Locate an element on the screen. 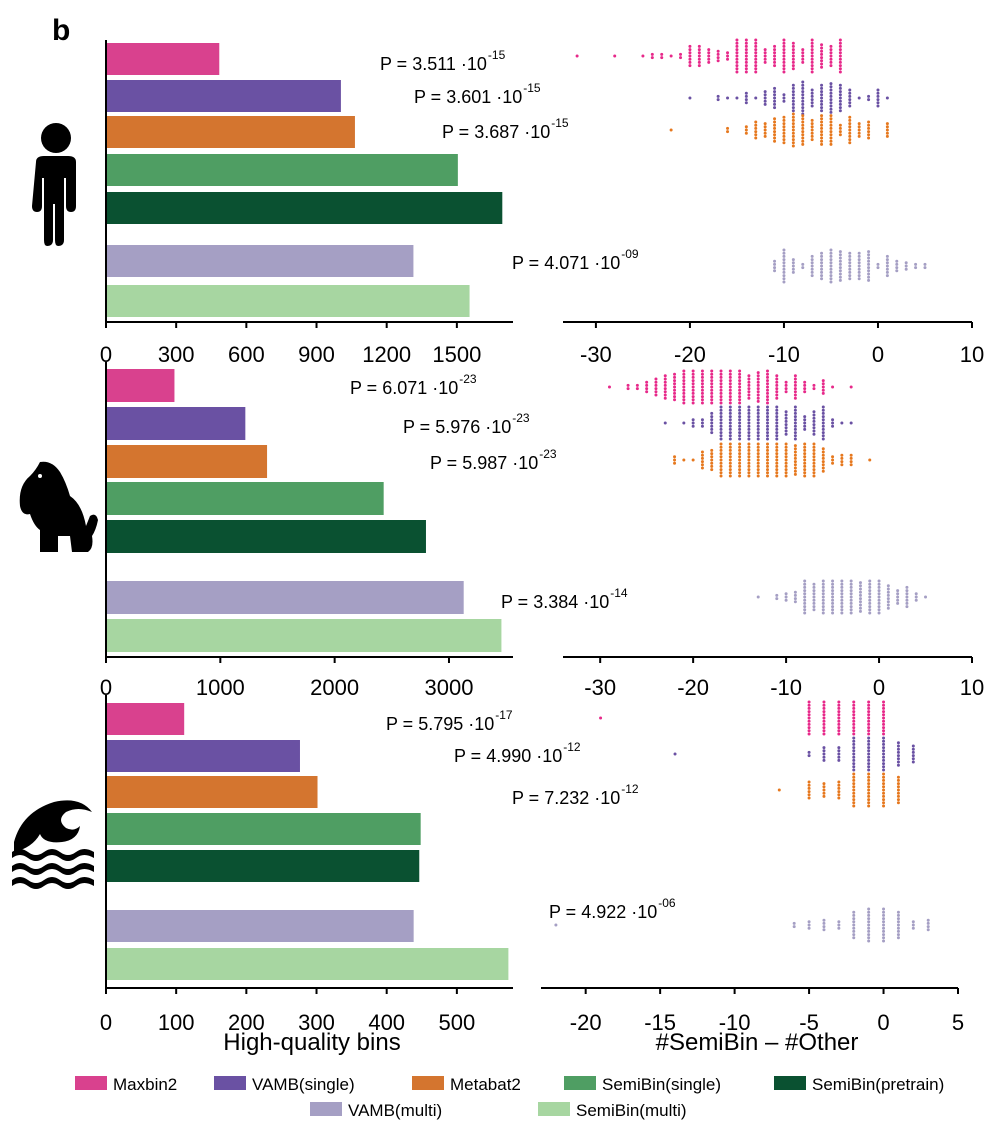 The height and width of the screenshot is (1148, 1005). bar-x-tick-label: 3000 is located at coordinates (449, 687).